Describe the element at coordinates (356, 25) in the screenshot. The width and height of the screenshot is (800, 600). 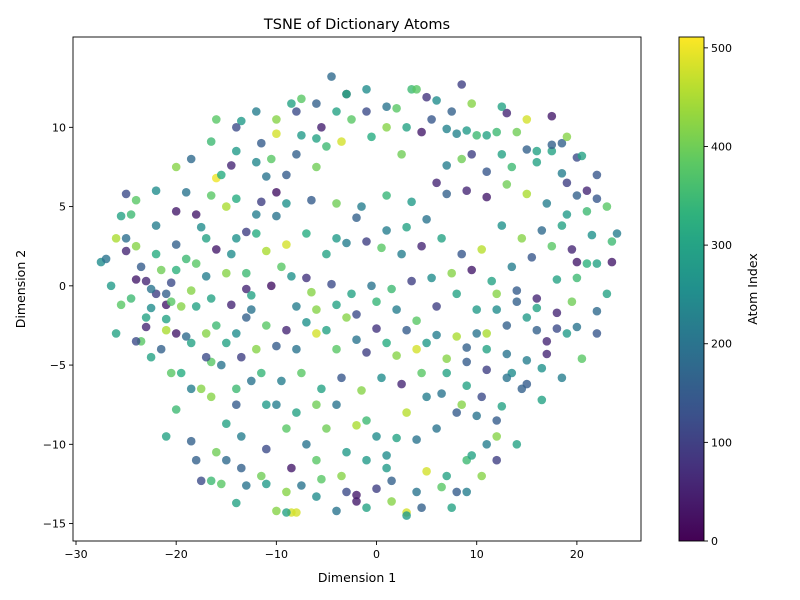
I see `chart-title: TSNE of Dictionary Atoms` at that location.